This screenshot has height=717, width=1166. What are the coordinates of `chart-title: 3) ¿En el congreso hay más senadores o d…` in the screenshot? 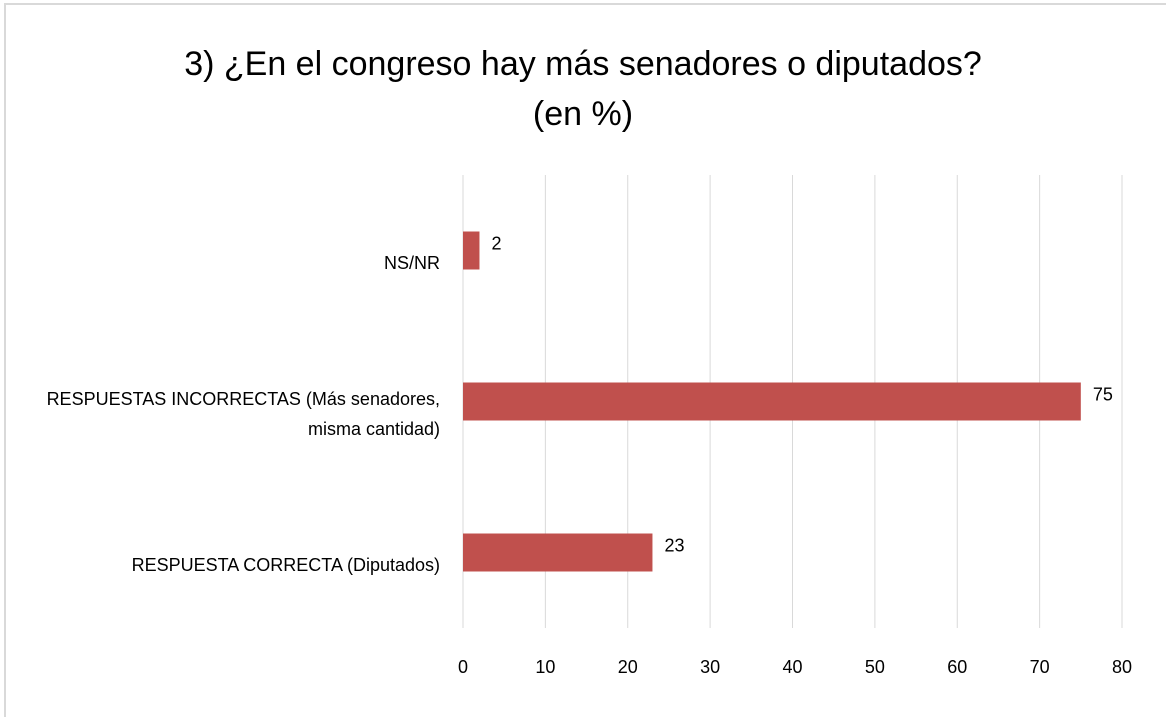 It's located at (583, 64).